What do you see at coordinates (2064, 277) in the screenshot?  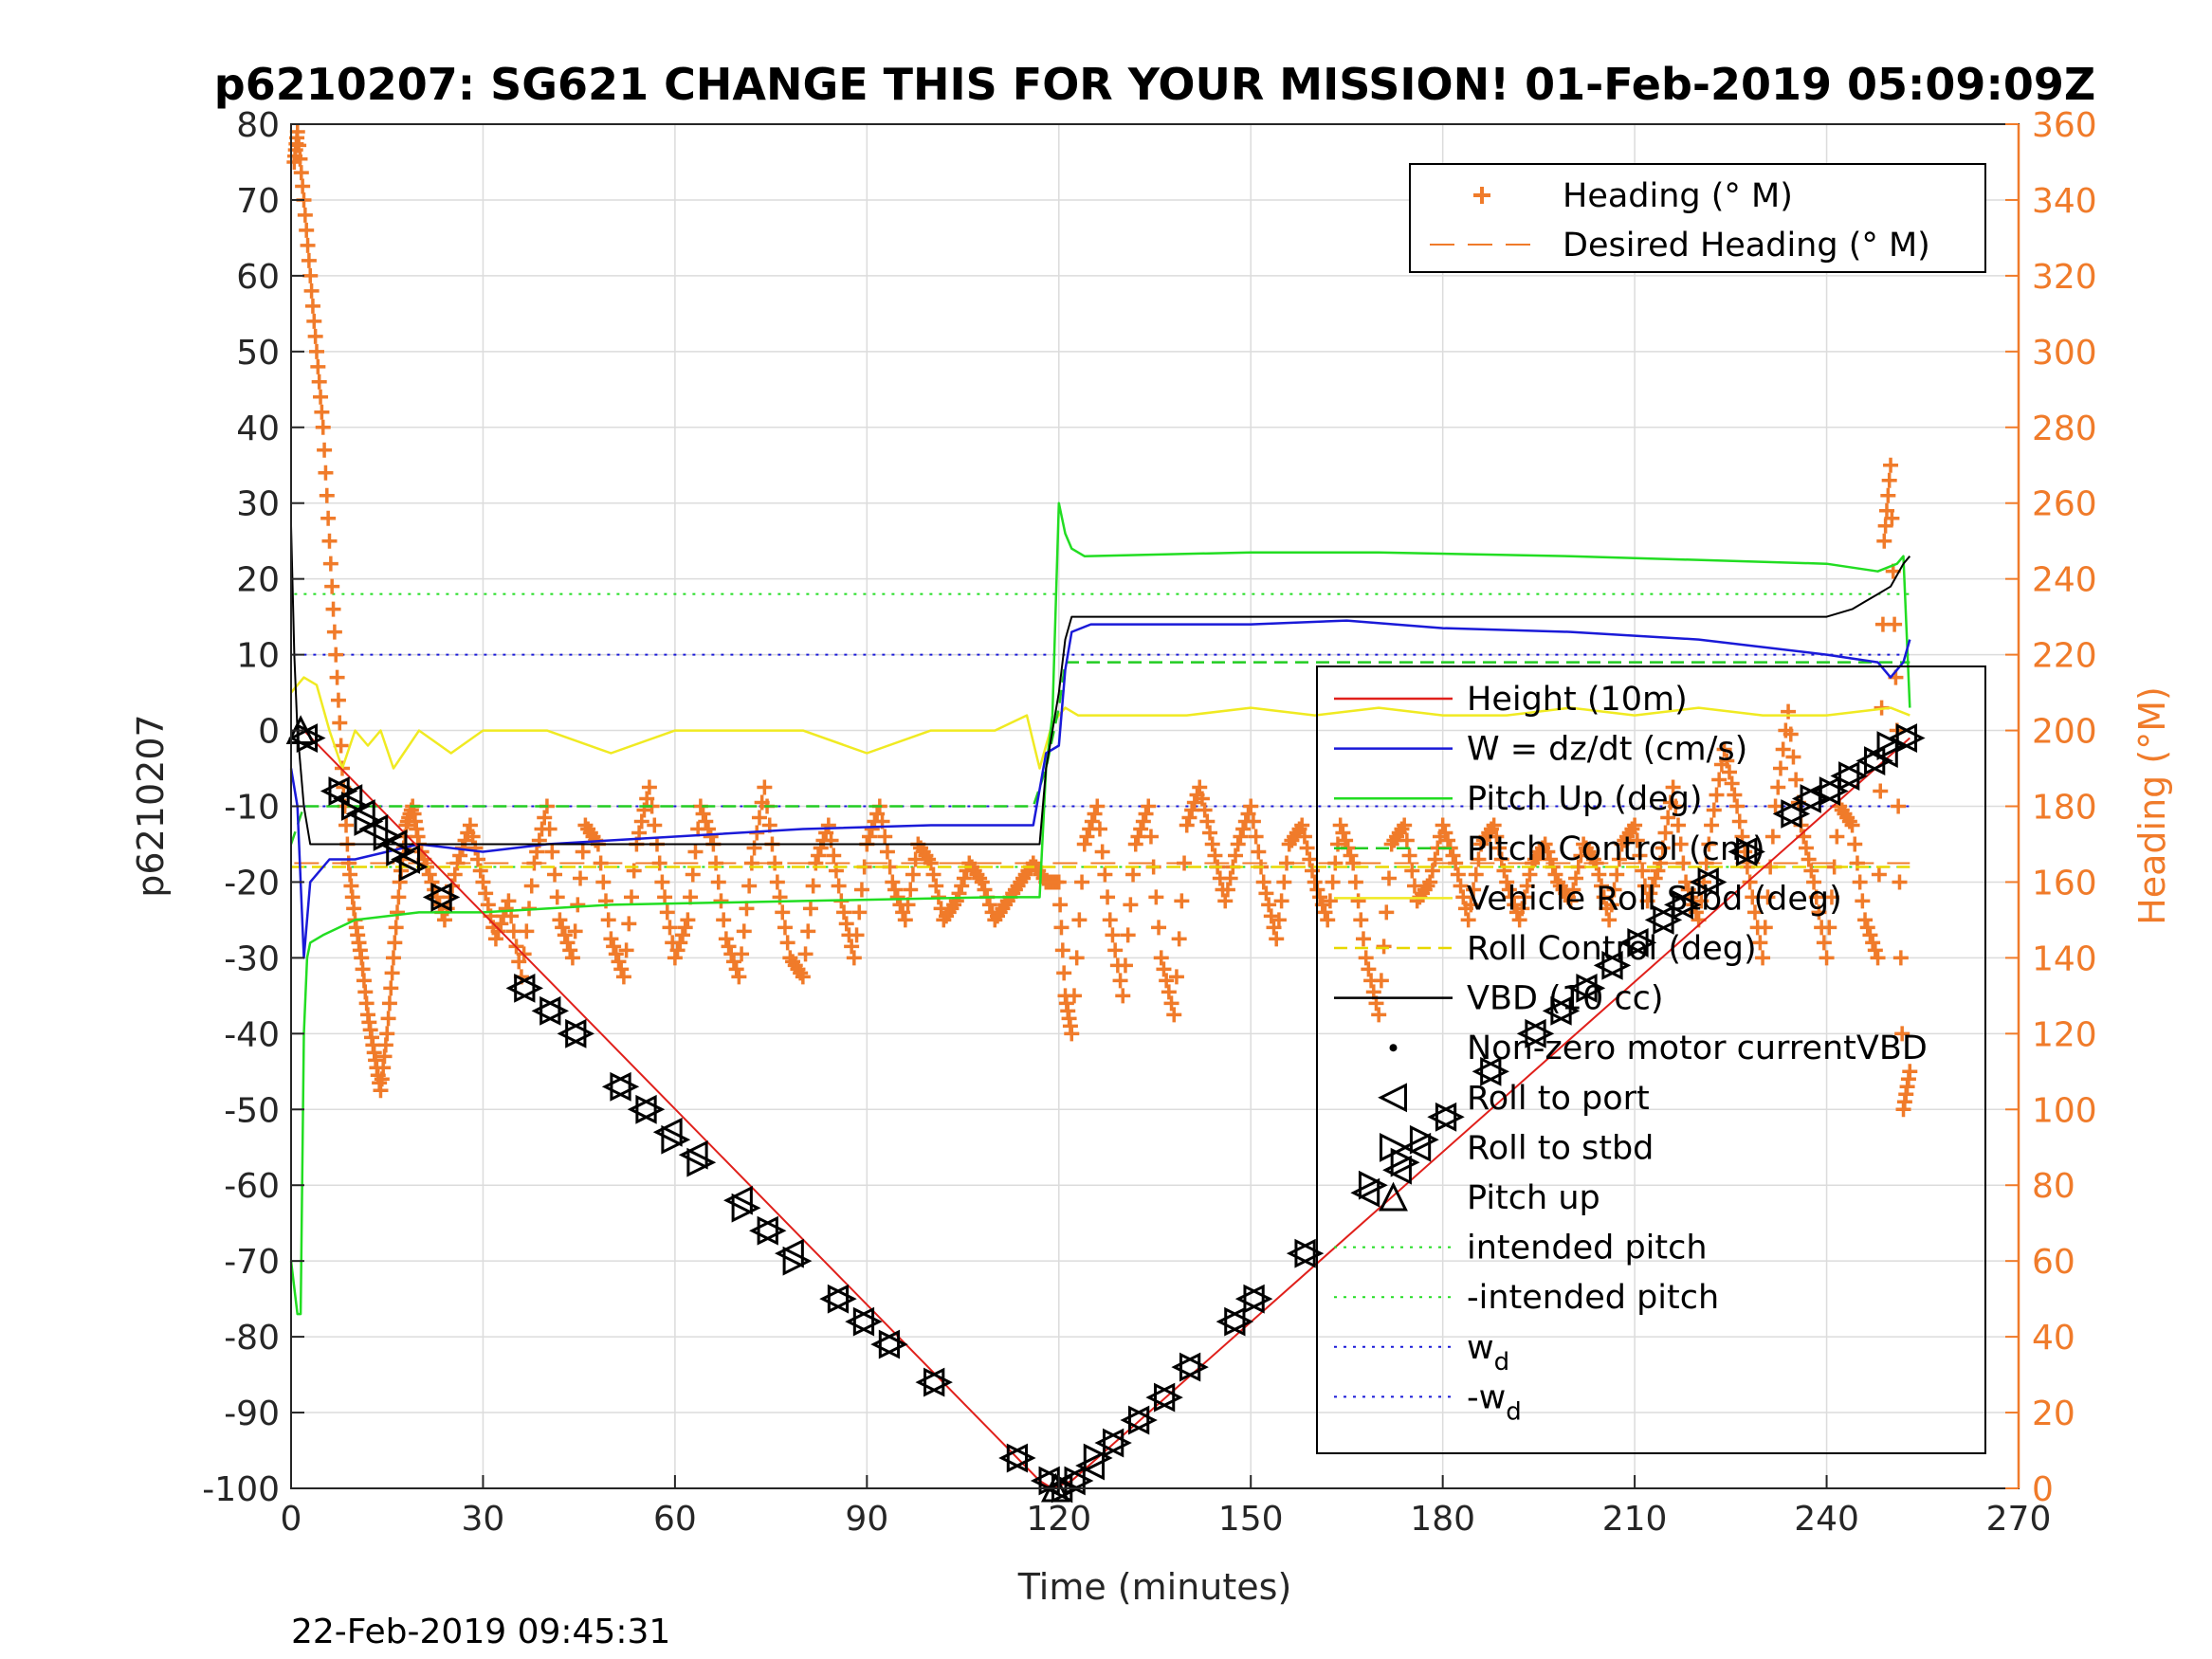 I see `y-right-tick-label: 320` at bounding box center [2064, 277].